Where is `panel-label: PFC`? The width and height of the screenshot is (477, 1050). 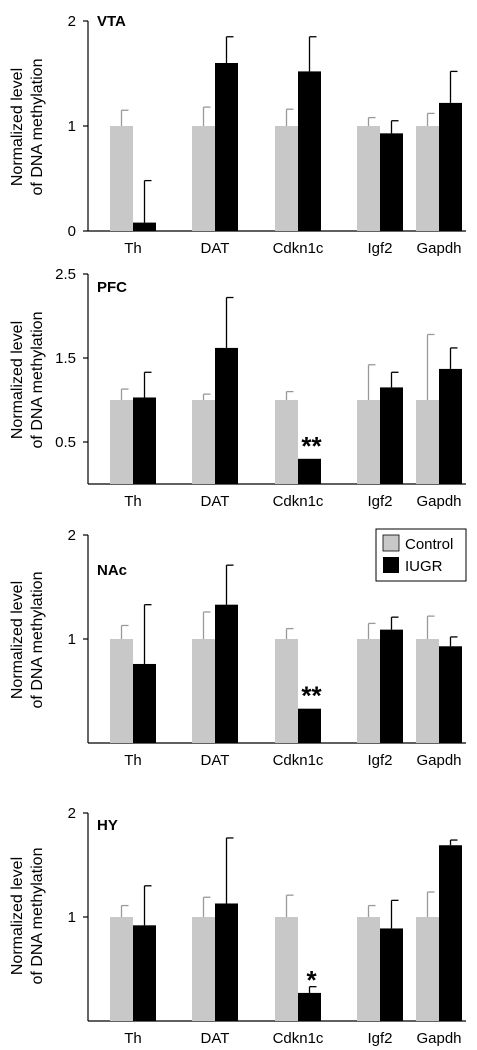 panel-label: PFC is located at coordinates (112, 287).